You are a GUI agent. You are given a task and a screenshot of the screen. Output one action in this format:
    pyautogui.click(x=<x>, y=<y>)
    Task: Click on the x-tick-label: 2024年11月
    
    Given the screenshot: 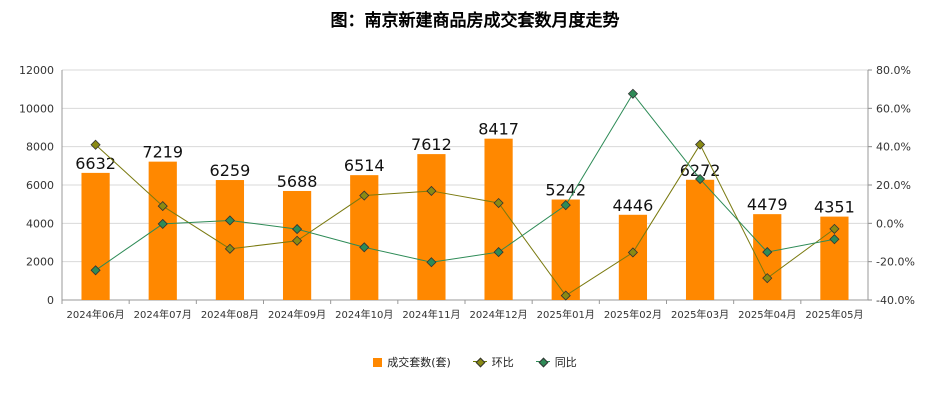 What is the action you would take?
    pyautogui.click(x=431, y=314)
    